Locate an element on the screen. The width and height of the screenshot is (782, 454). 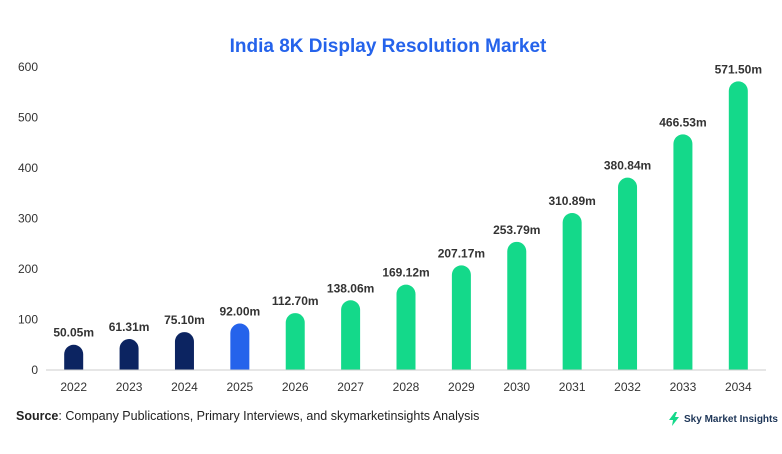
x-tick-label-2031: 2031 is located at coordinates (572, 387).